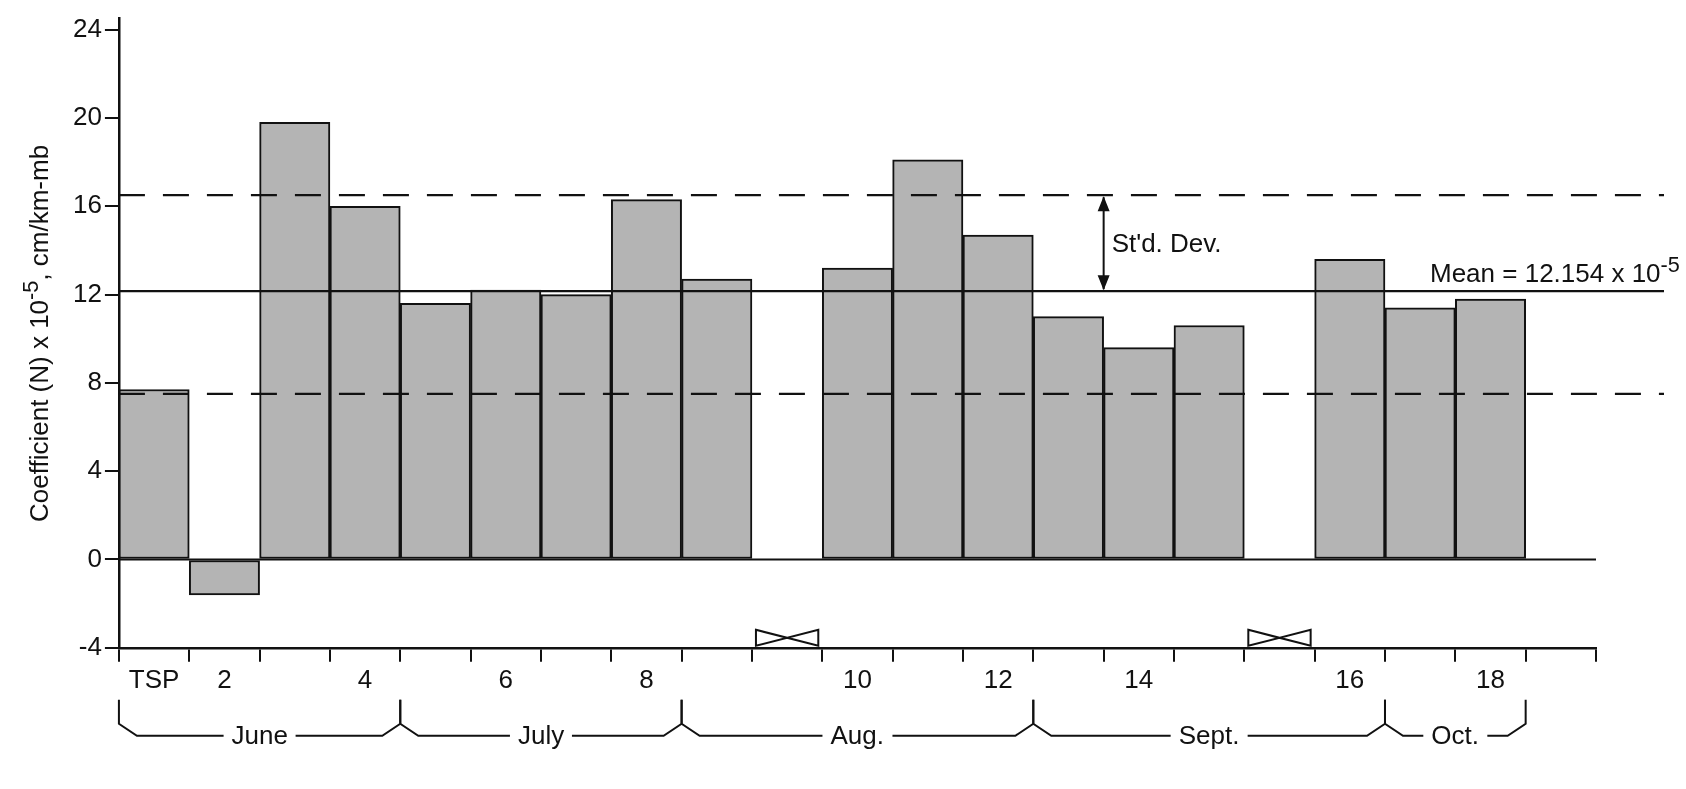 Image resolution: width=1686 pixels, height=789 pixels. I want to click on text: Aug., so click(857, 736).